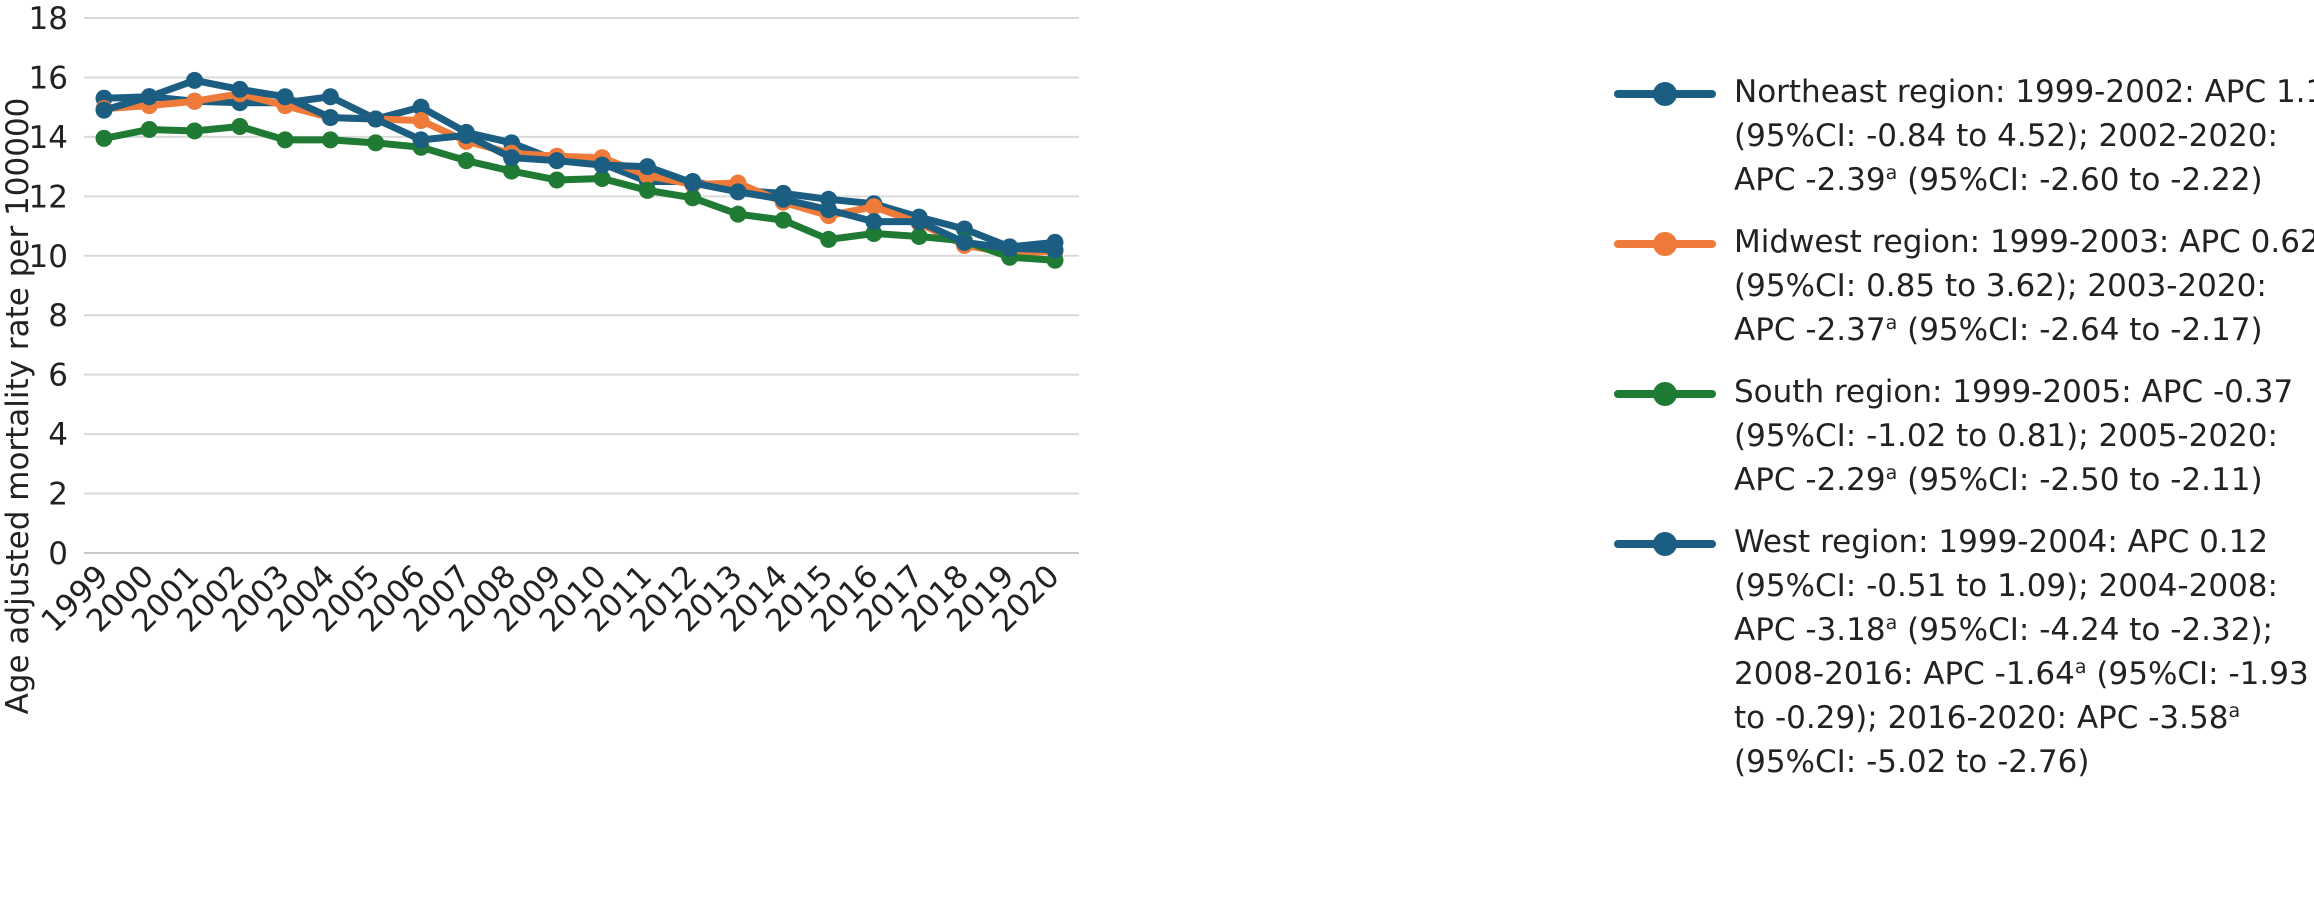  I want to click on legend-text-fragment: Northeast region: 1999-2002: APC 1.15, so click(2024, 92).